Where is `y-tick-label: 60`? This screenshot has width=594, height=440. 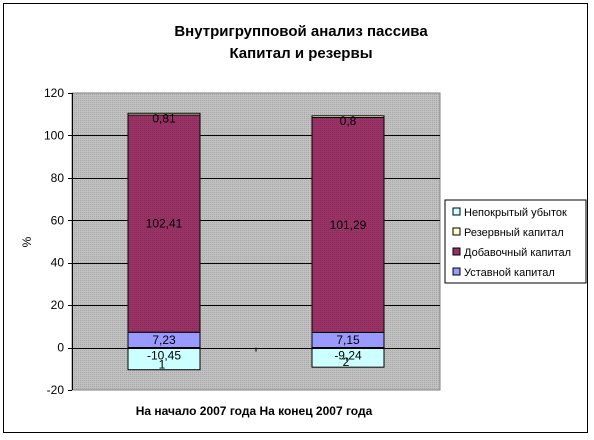
y-tick-label: 60 is located at coordinates (58, 220).